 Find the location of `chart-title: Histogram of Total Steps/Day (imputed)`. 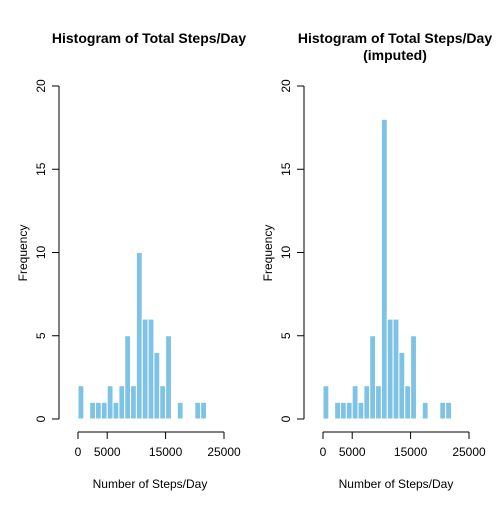

chart-title: Histogram of Total Steps/Day (imputed) is located at coordinates (395, 46).